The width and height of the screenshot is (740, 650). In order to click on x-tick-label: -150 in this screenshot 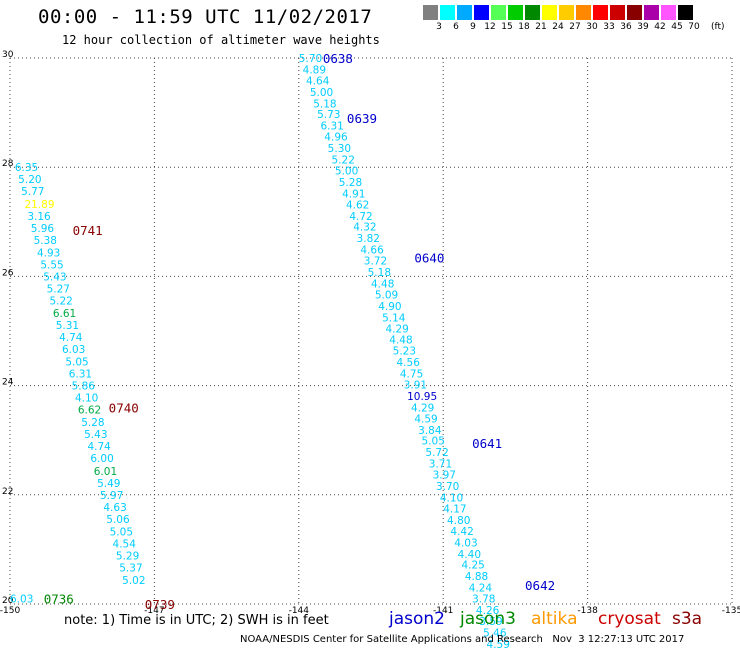, I will do `click(10, 611)`.